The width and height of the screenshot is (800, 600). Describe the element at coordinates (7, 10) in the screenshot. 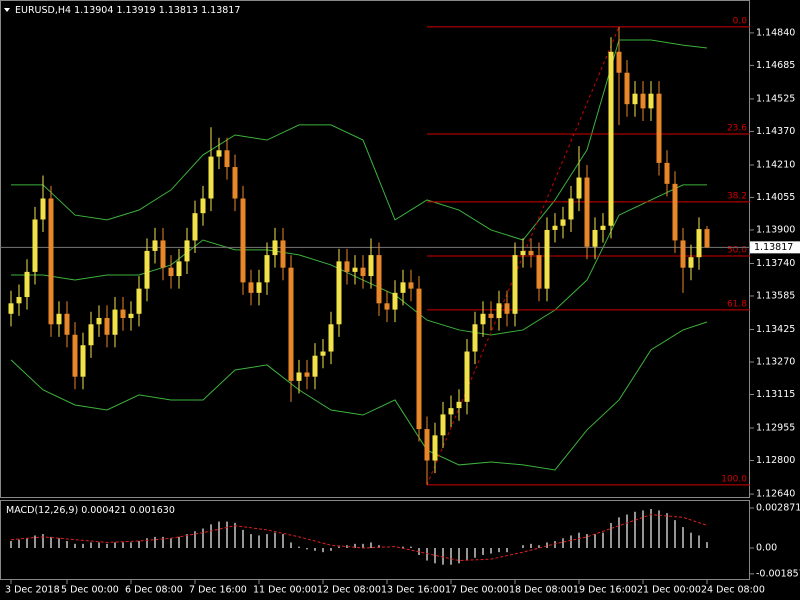

I see `menu-arrow` at that location.